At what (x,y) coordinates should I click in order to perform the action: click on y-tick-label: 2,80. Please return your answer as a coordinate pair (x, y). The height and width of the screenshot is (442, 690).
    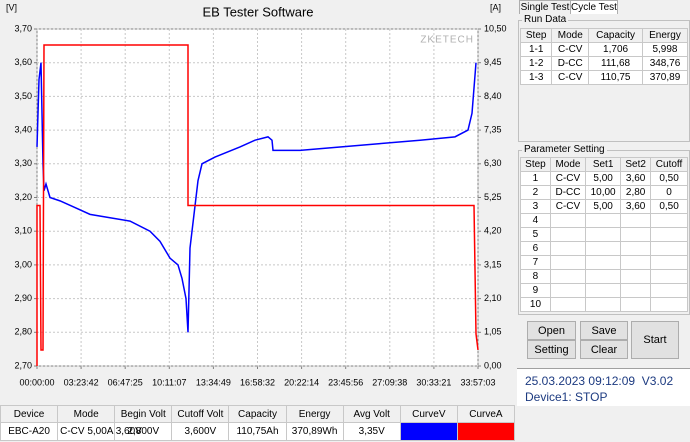
    Looking at the image, I should click on (23, 332).